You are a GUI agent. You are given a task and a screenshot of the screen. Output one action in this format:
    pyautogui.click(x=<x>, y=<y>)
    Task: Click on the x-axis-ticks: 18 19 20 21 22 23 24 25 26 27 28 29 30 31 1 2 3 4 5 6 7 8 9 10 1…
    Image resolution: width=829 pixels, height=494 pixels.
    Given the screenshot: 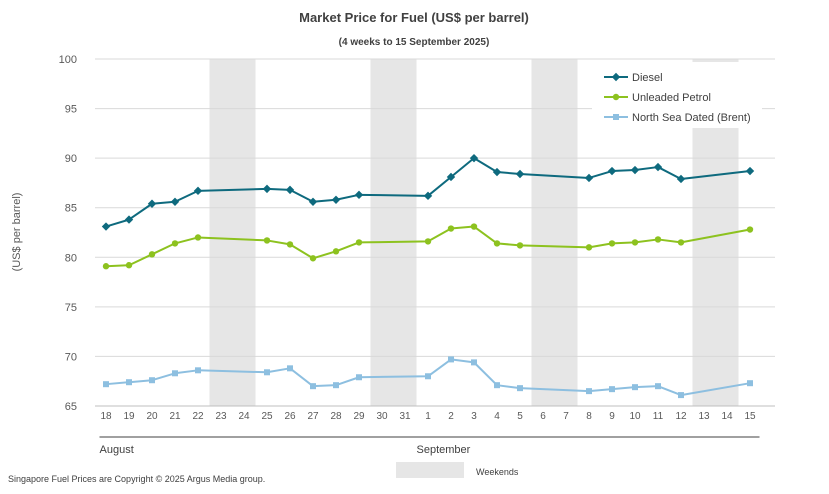 What is the action you would take?
    pyautogui.click(x=428, y=416)
    